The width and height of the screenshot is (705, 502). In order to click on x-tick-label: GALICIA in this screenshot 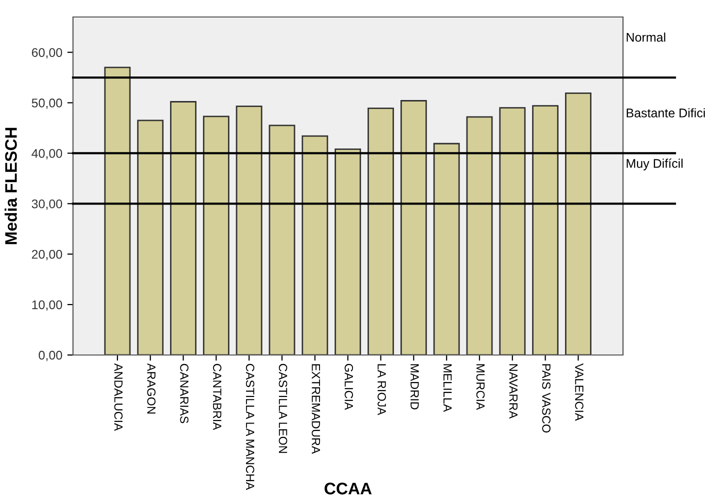, I will do `click(349, 387)`.